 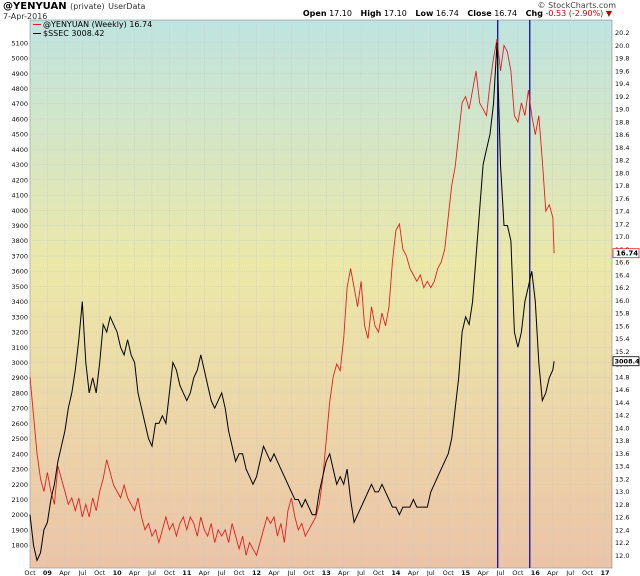 What do you see at coordinates (622, 428) in the screenshot?
I see `y-tick-label-right: 14.0` at bounding box center [622, 428].